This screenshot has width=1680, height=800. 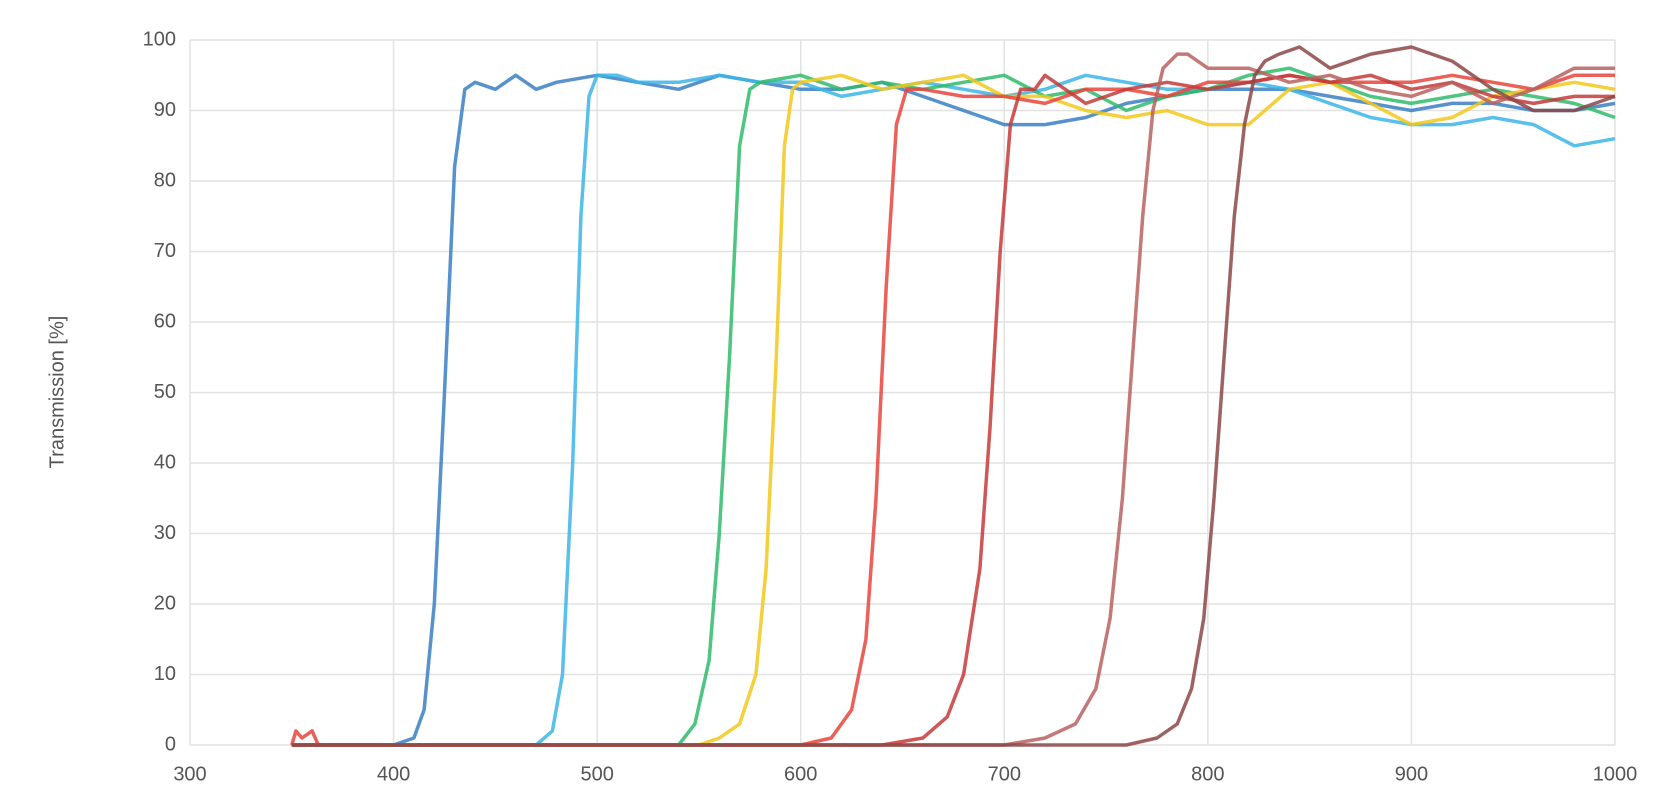 I want to click on y-tick-label: 50, so click(x=165, y=392).